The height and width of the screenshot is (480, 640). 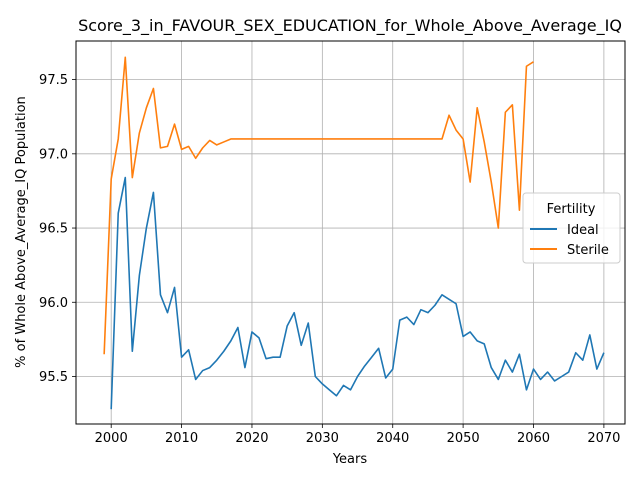 I want to click on legend-frame, so click(x=571, y=228).